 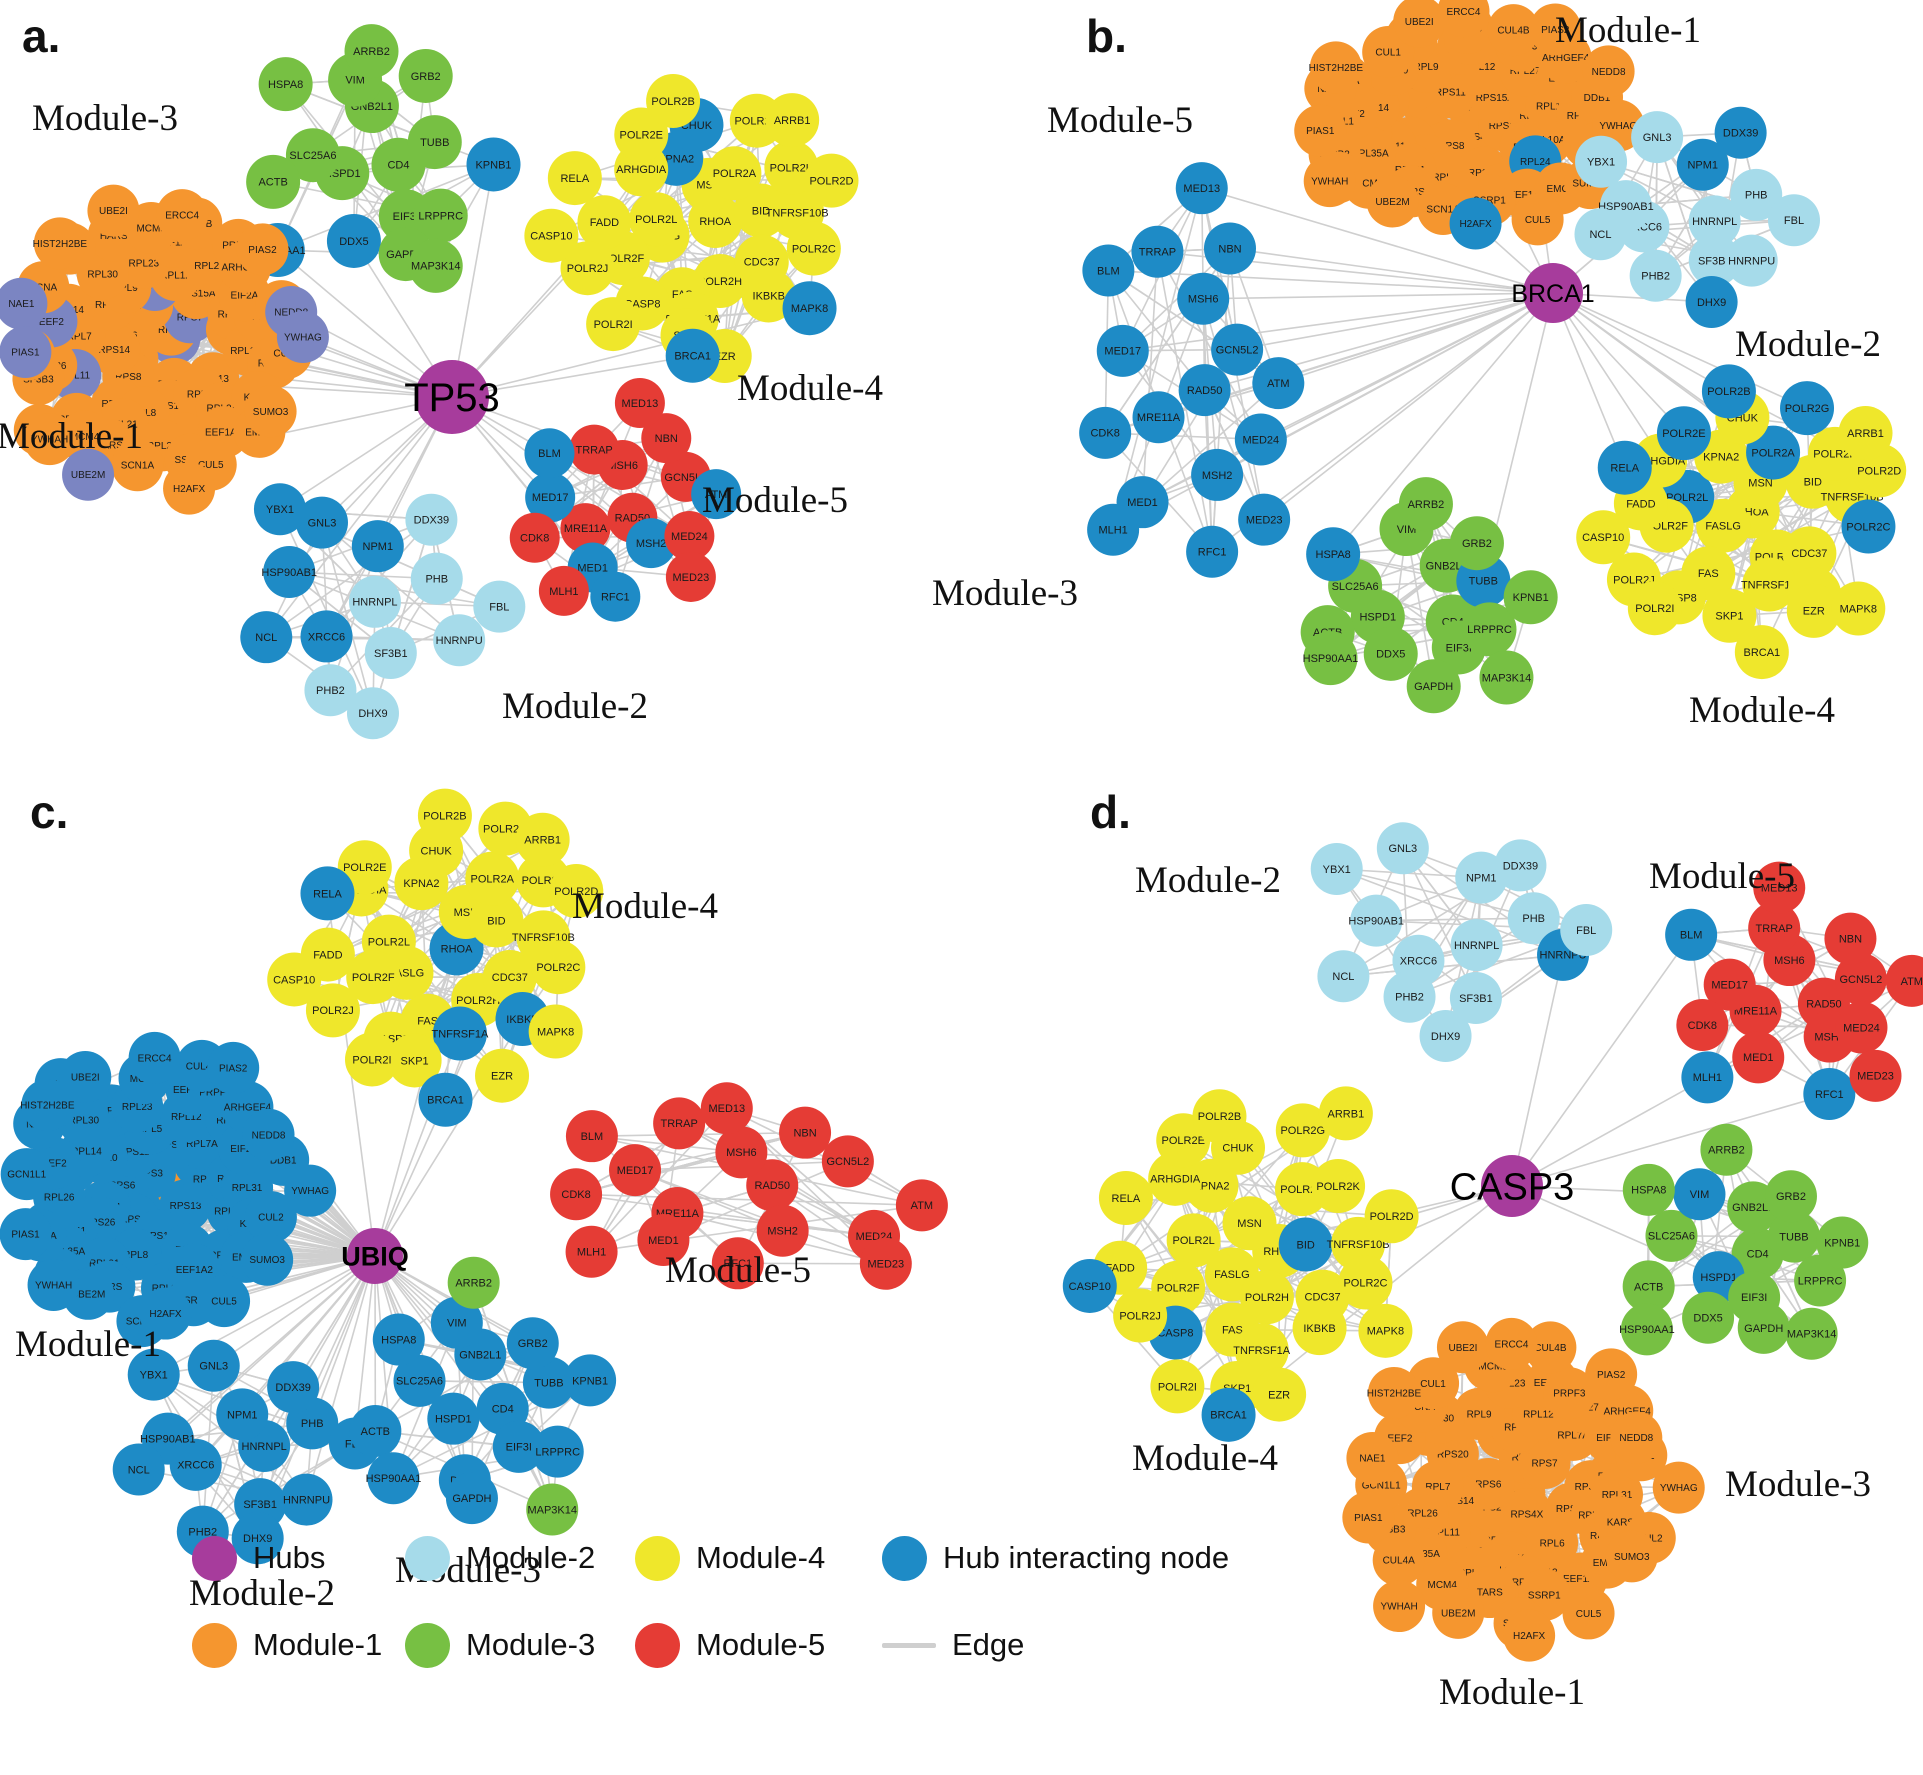 I want to click on node-POLR2G: POLR2G, so click(x=1807, y=408).